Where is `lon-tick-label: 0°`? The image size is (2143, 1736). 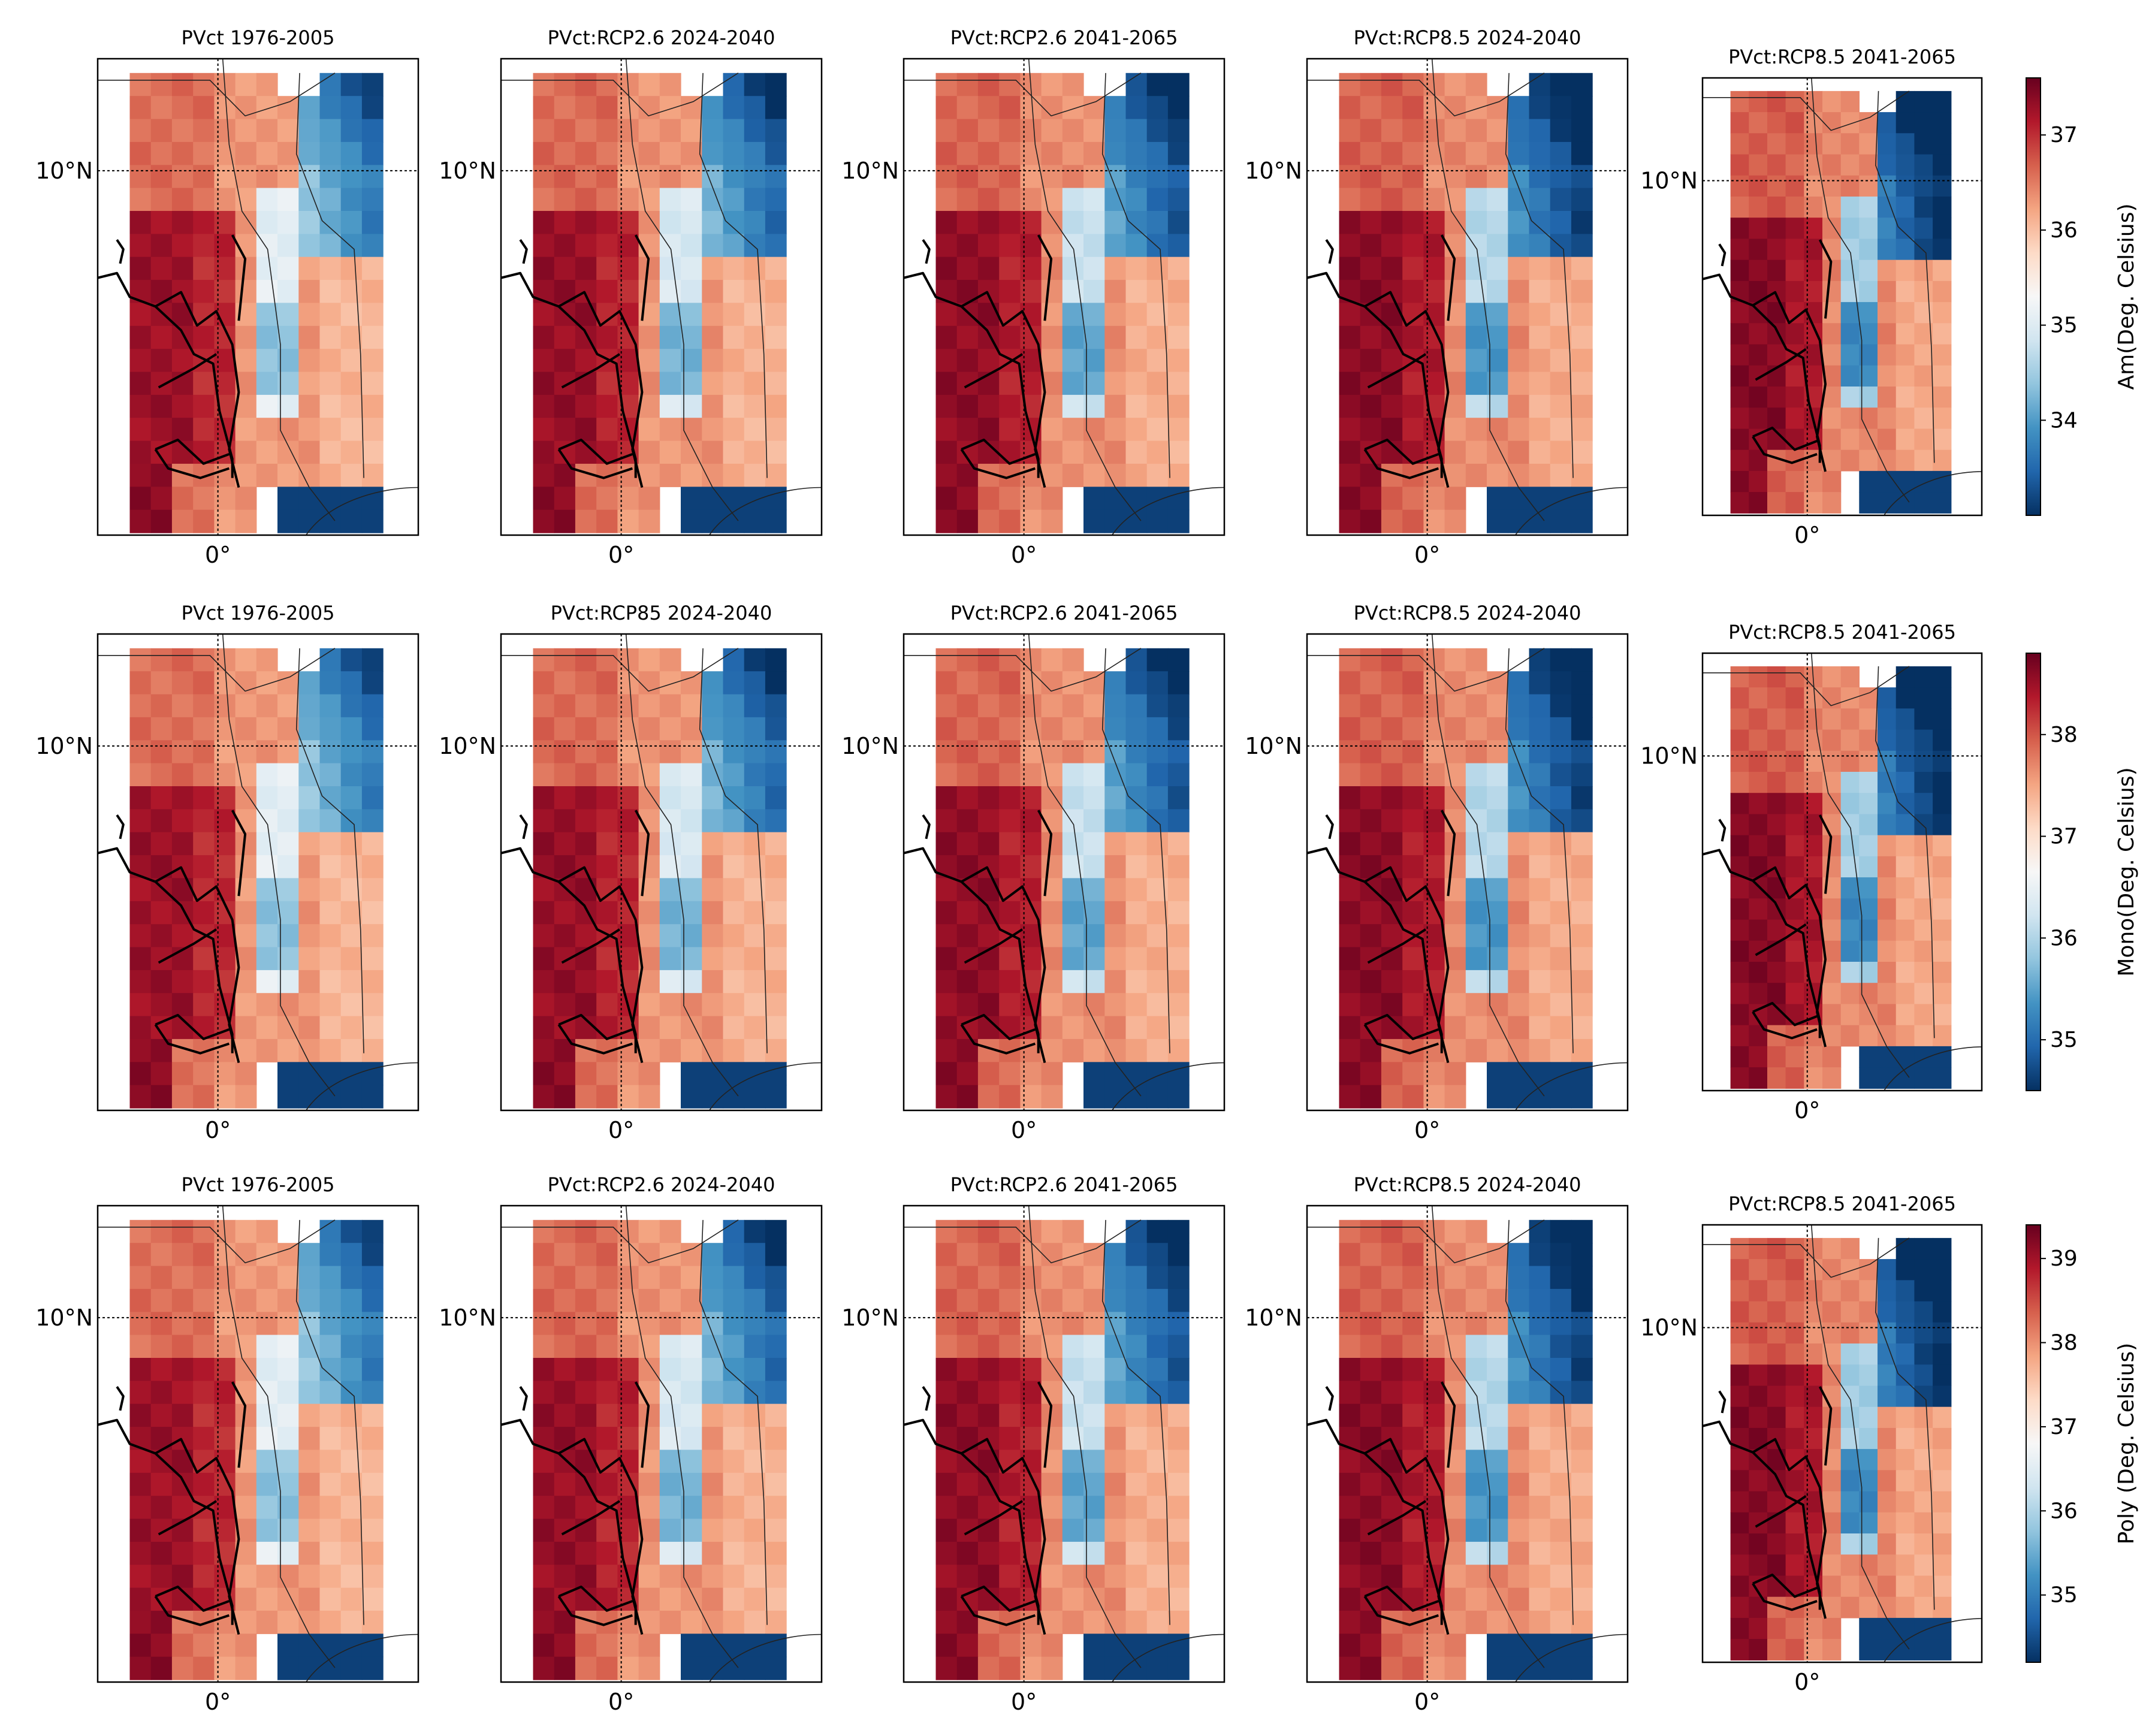 lon-tick-label: 0° is located at coordinates (218, 1702).